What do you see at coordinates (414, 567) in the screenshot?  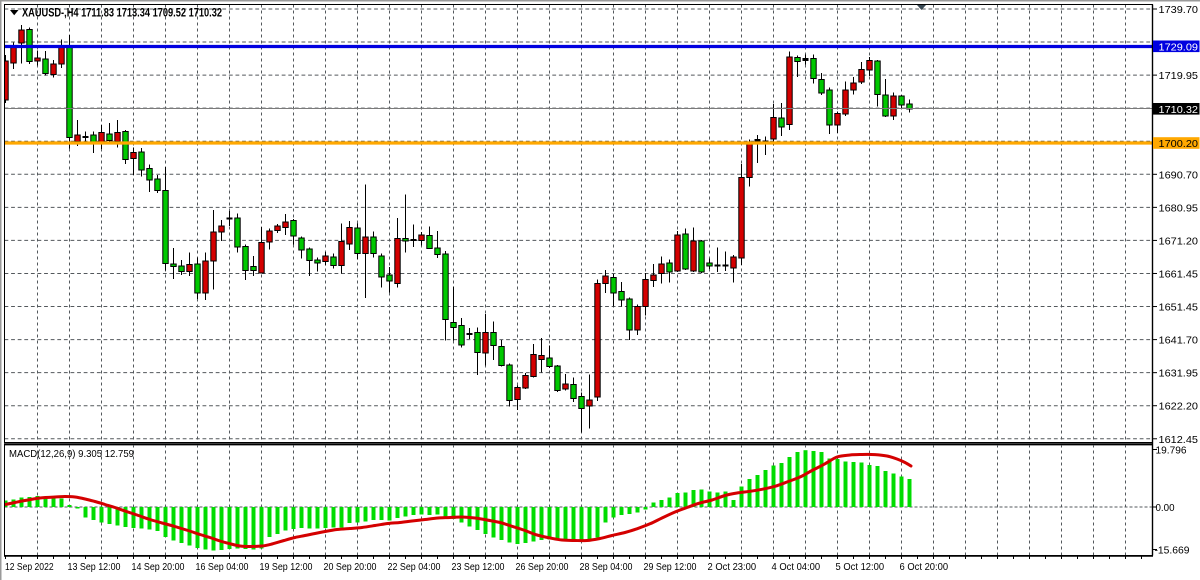 I see `svg-text: 22 Sep 04:00` at bounding box center [414, 567].